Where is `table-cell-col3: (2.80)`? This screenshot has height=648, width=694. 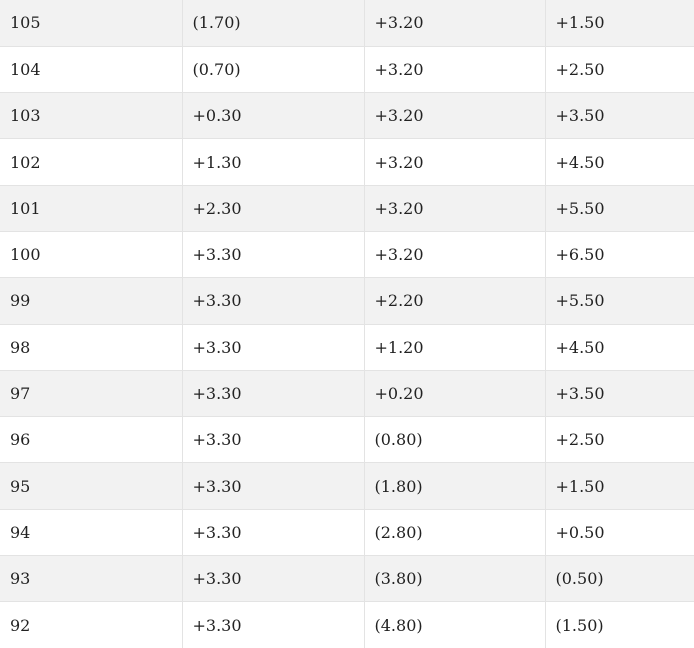 table-cell-col3: (2.80) is located at coordinates (454, 533).